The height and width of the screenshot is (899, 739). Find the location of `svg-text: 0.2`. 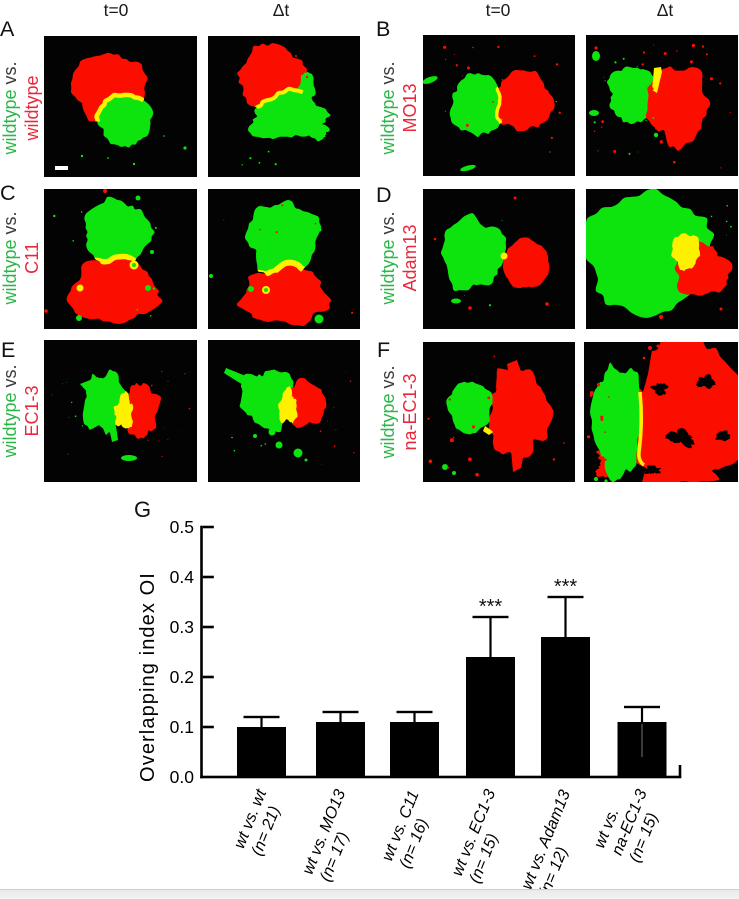

svg-text: 0.2 is located at coordinates (182, 677).